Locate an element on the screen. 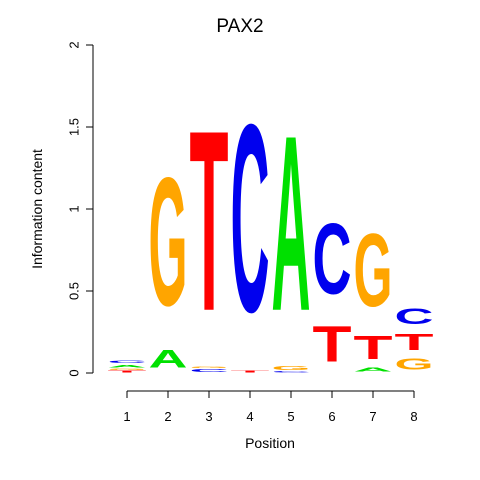 This screenshot has height=480, width=480. logo-column-4: TC is located at coordinates (251, 220).